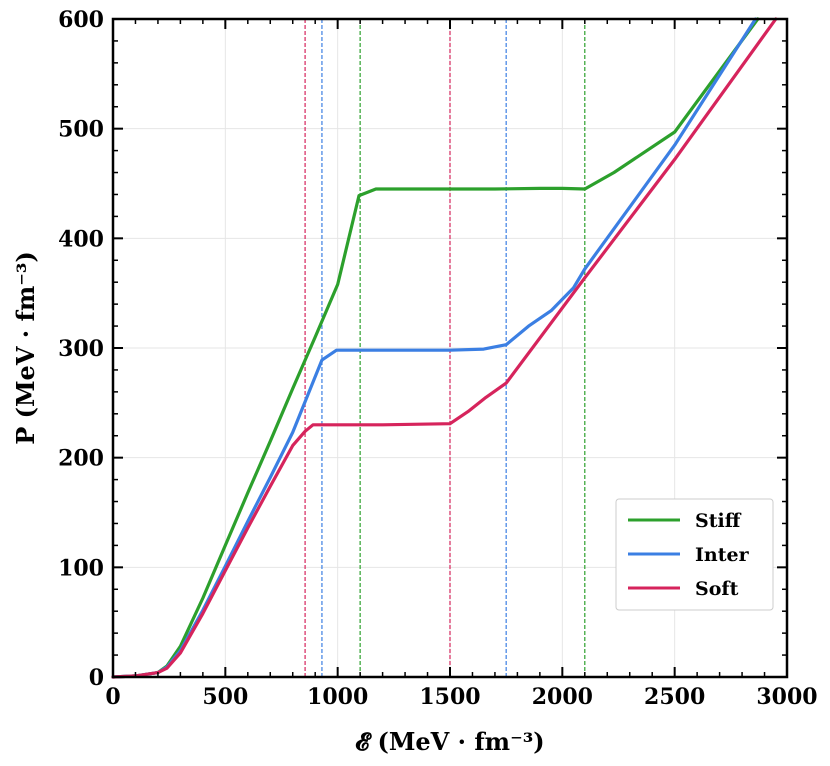 The width and height of the screenshot is (830, 766). I want to click on y-tick-label: 600, so click(81, 20).